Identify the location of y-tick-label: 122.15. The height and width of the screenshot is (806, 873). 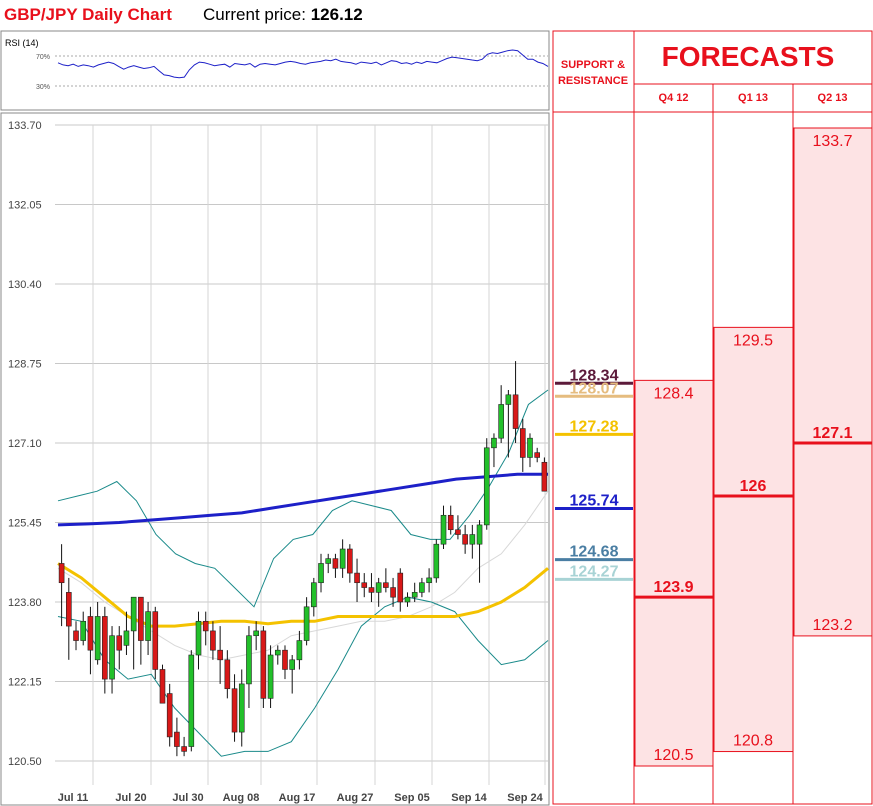
(25, 683).